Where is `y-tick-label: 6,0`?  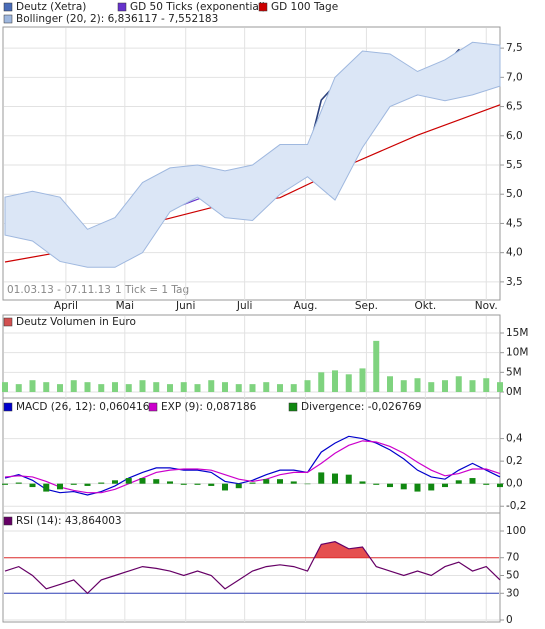 y-tick-label: 6,0 is located at coordinates (514, 136).